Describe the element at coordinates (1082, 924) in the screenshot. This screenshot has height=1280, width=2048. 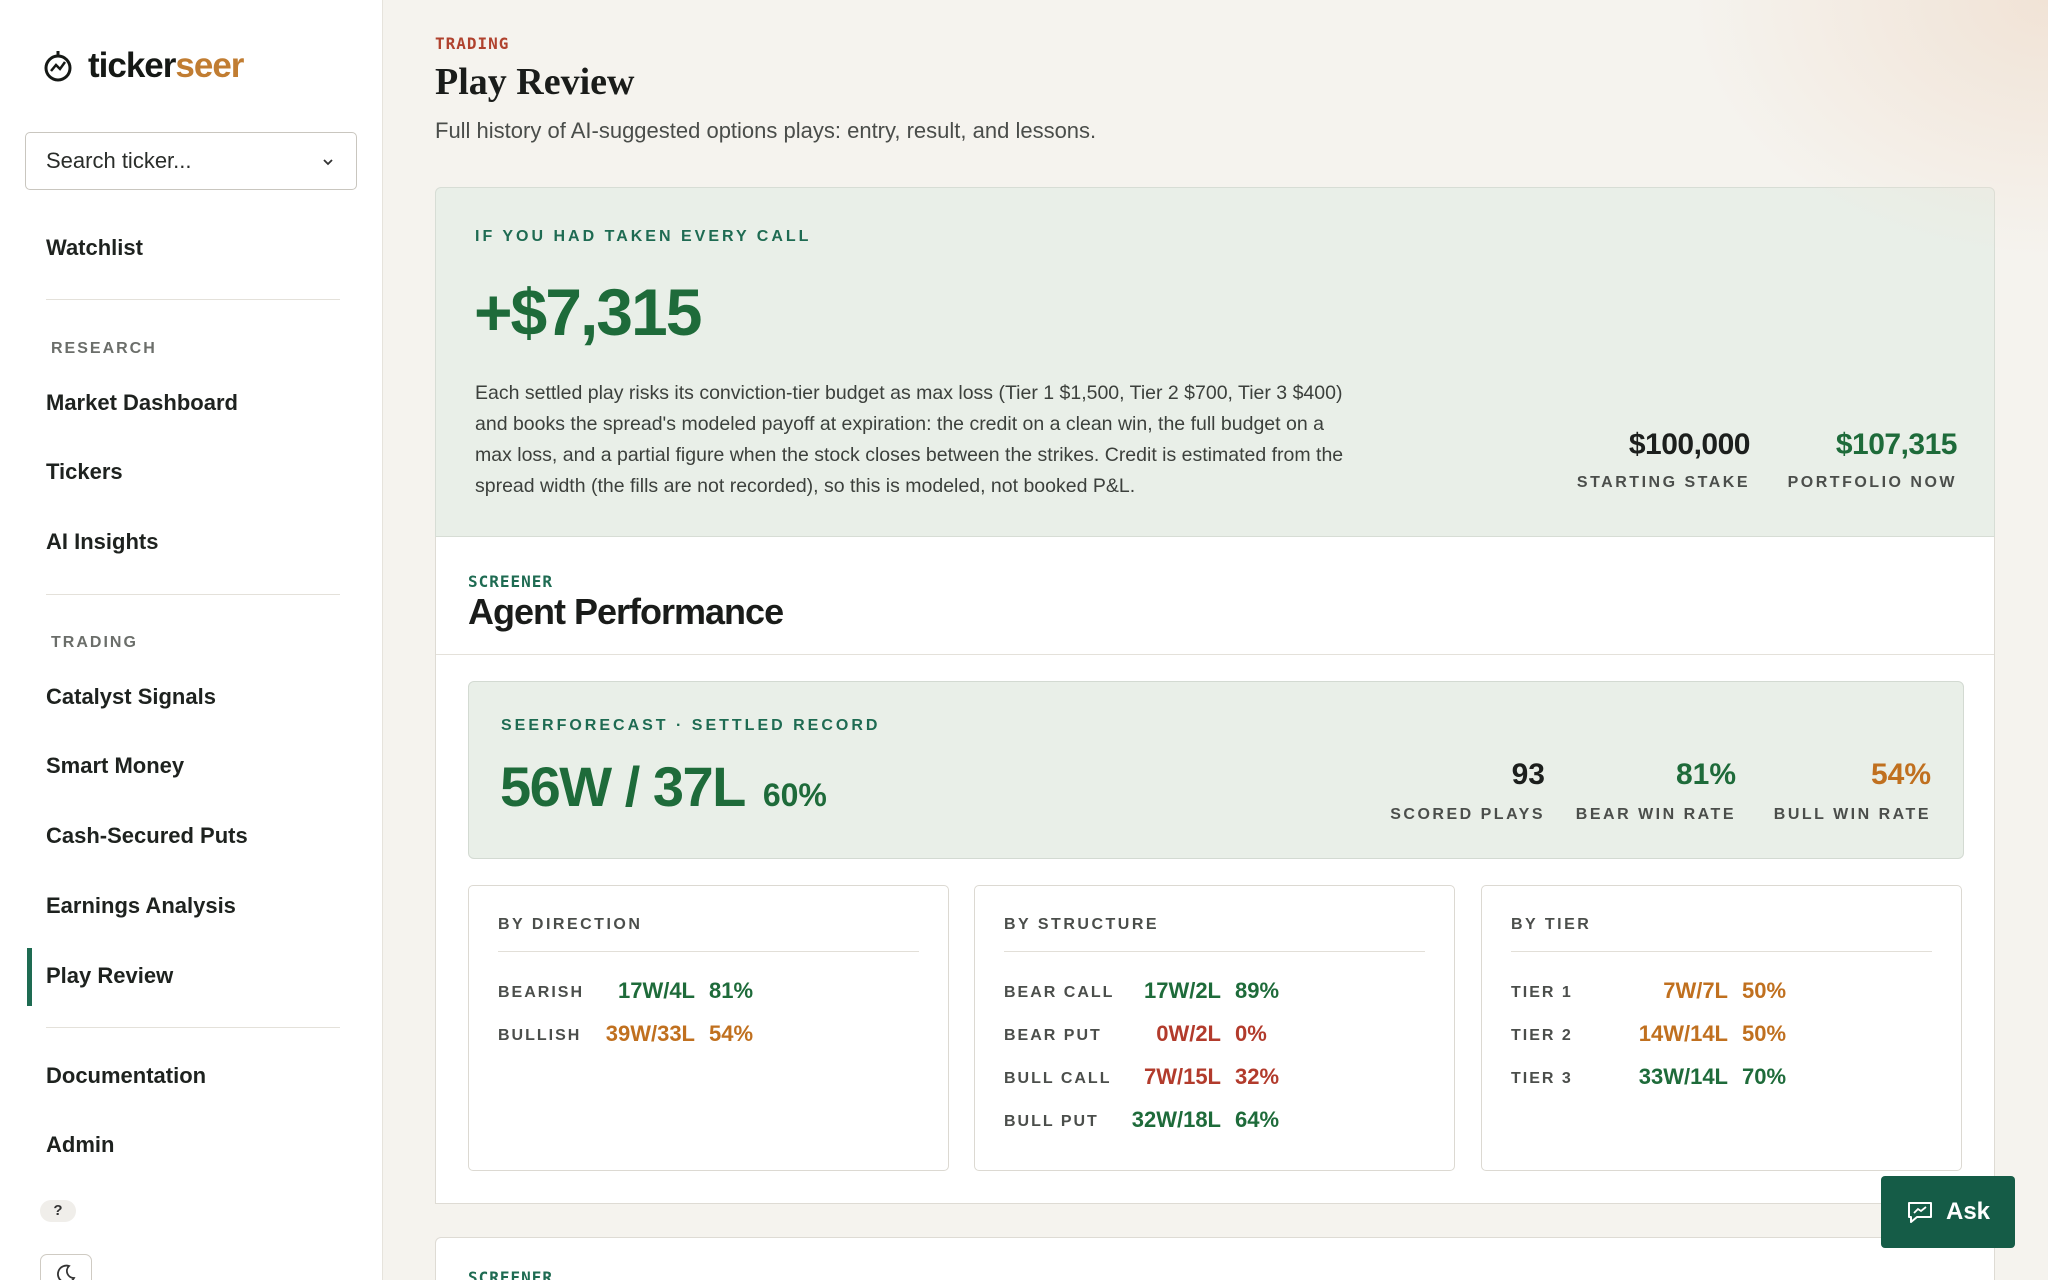
I see `panel-title: BY STRUCTURE` at that location.